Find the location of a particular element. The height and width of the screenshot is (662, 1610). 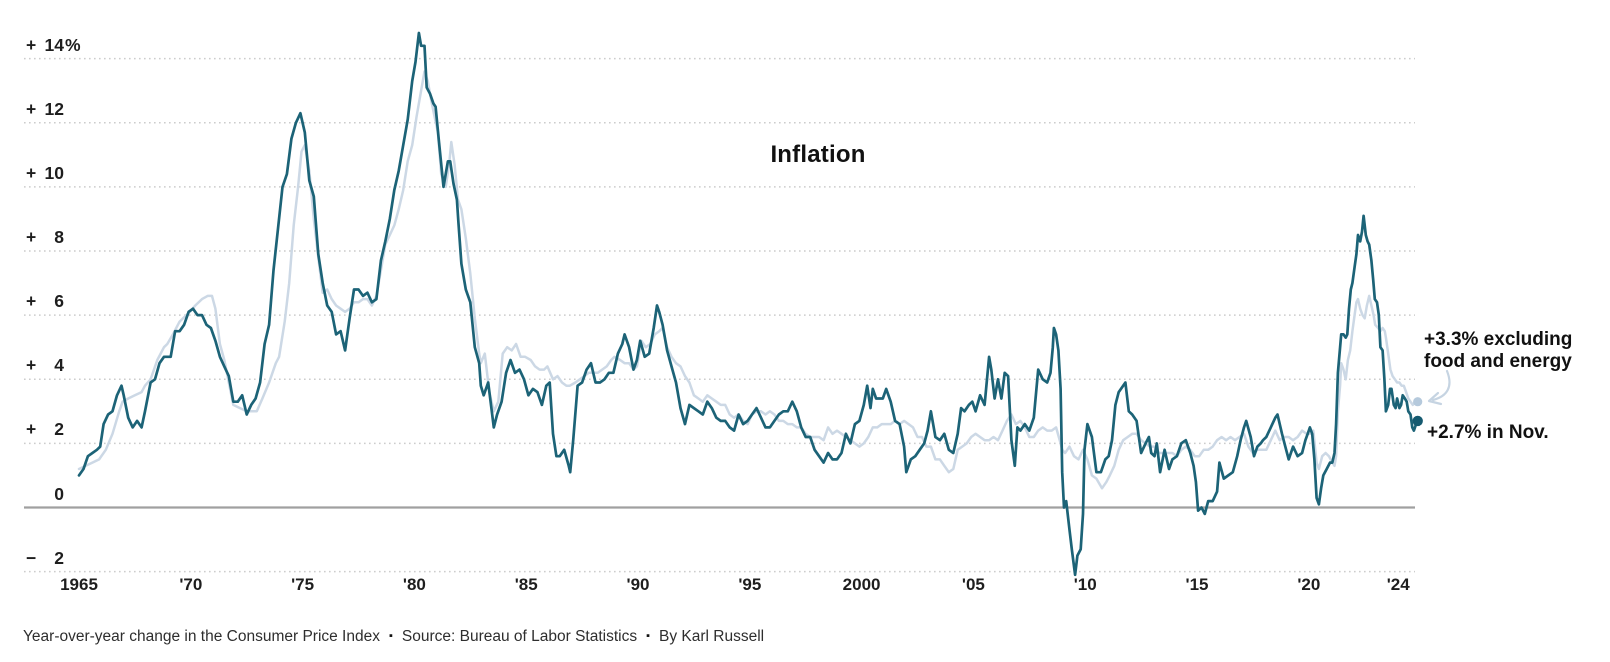

y-axis-label: +10 is located at coordinates (45, 172).